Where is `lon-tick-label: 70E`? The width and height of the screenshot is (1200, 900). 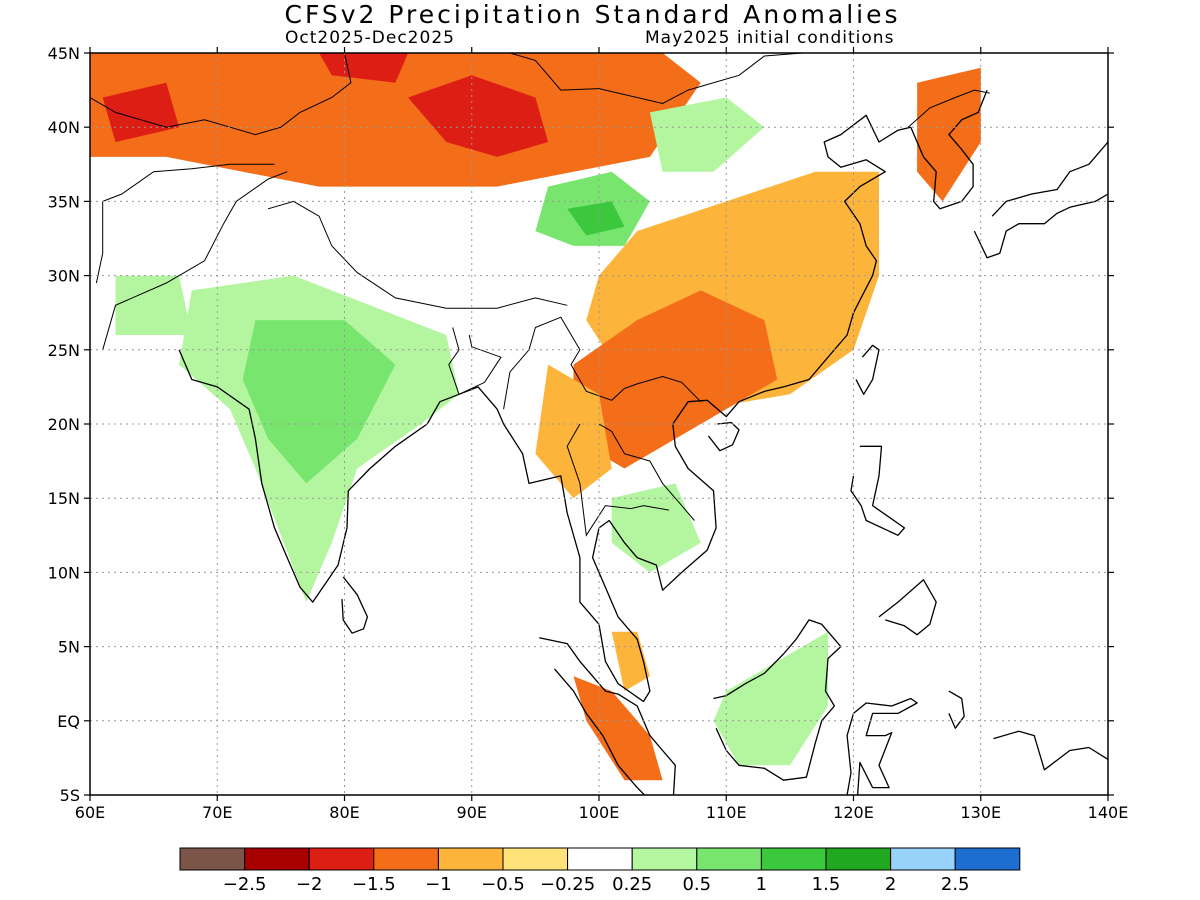 lon-tick-label: 70E is located at coordinates (217, 812).